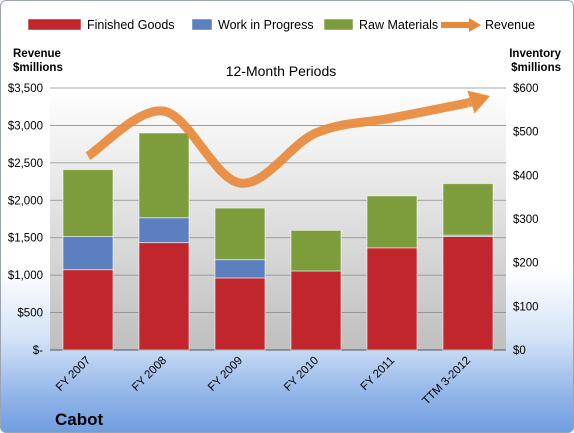  What do you see at coordinates (398, 25) in the screenshot?
I see `legend-label: Raw Materials` at bounding box center [398, 25].